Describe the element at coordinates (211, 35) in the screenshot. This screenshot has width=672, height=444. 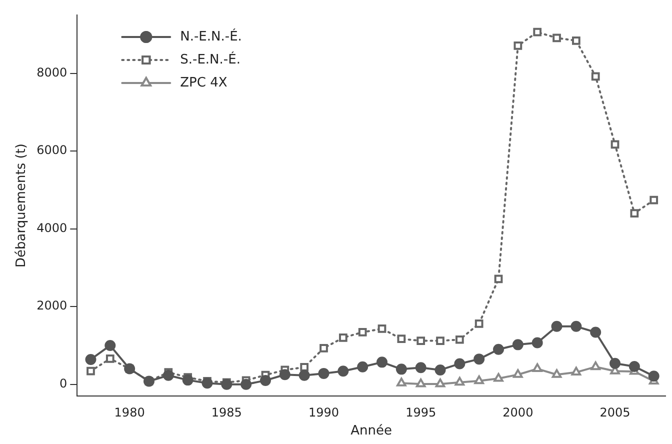
I see `legend-label: N.-E.N.-É.` at that location.